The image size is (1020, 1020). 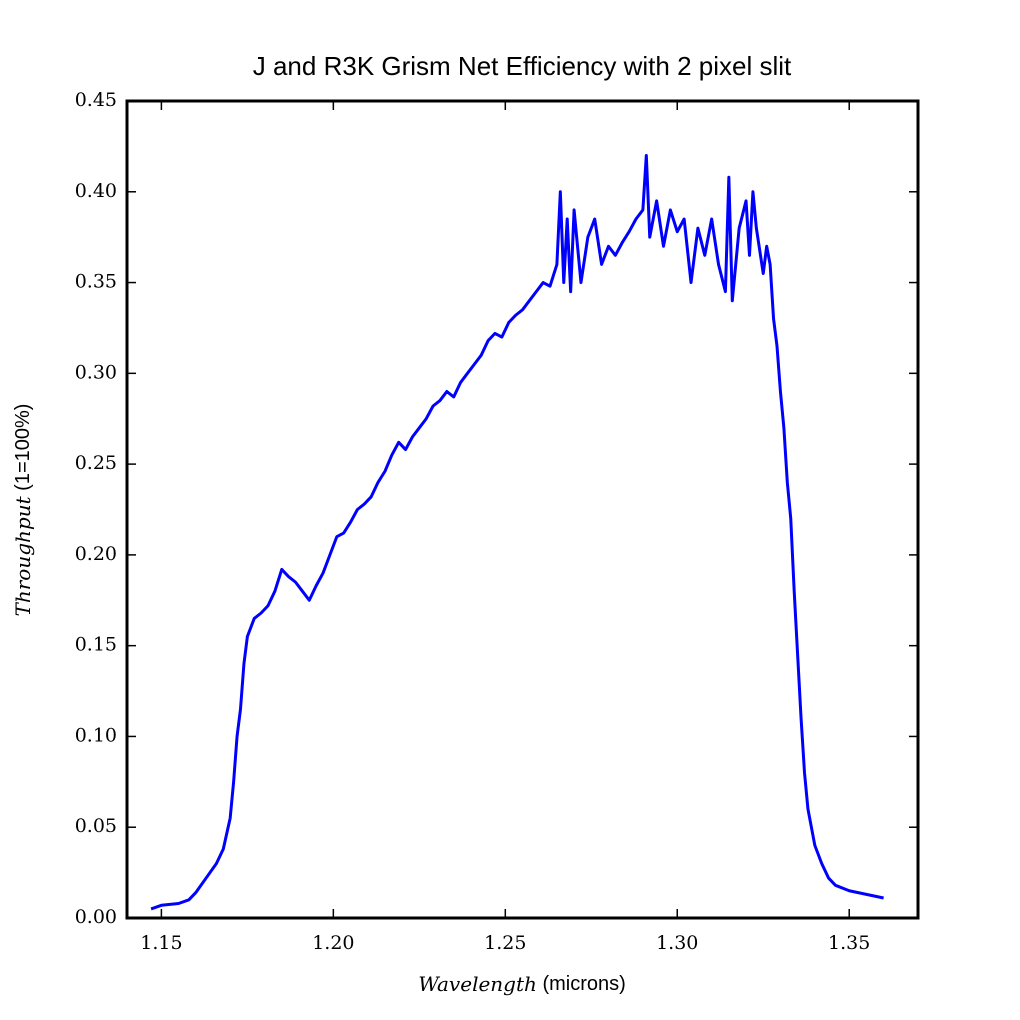 What do you see at coordinates (96, 100) in the screenshot?
I see `y-tick-label: 0.45` at bounding box center [96, 100].